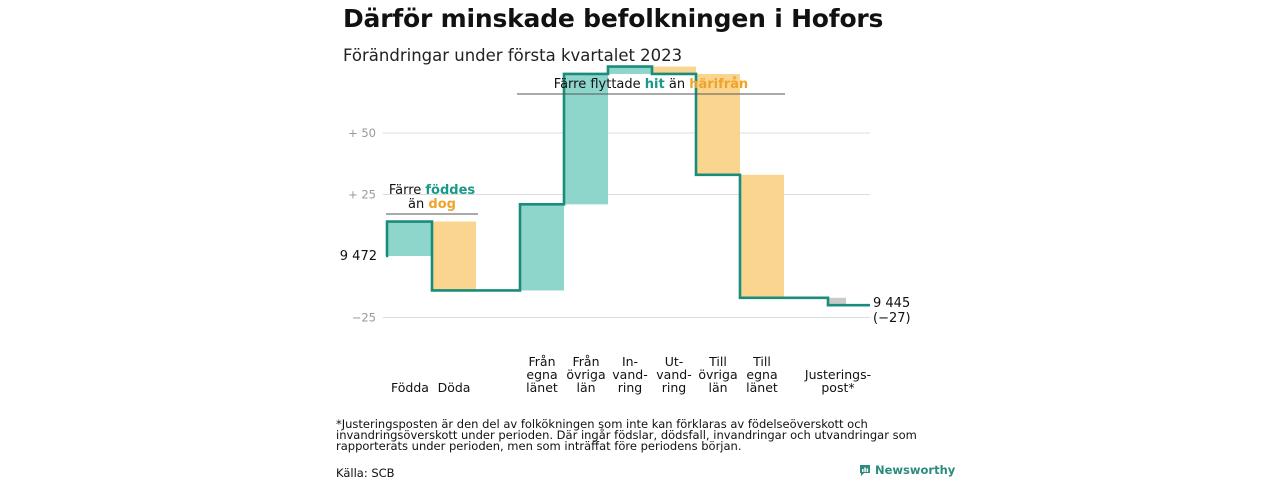 This screenshot has height=480, width=1280. I want to click on annotation-births-deaths-line2: än dog, so click(432, 204).